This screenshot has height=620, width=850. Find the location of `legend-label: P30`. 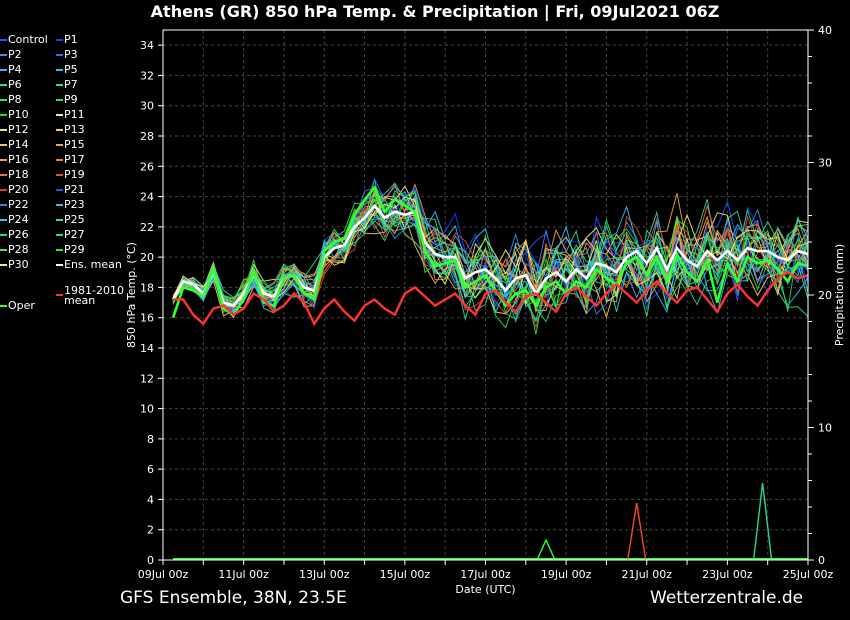

legend-label: P30 is located at coordinates (18, 264).